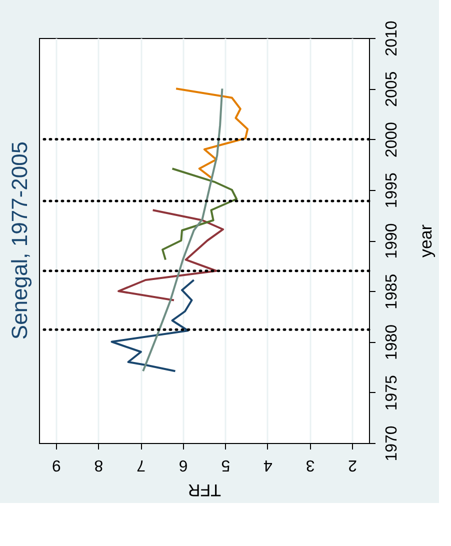  What do you see at coordinates (19, 240) in the screenshot?
I see `text: Senegal, 1977-2005` at bounding box center [19, 240].